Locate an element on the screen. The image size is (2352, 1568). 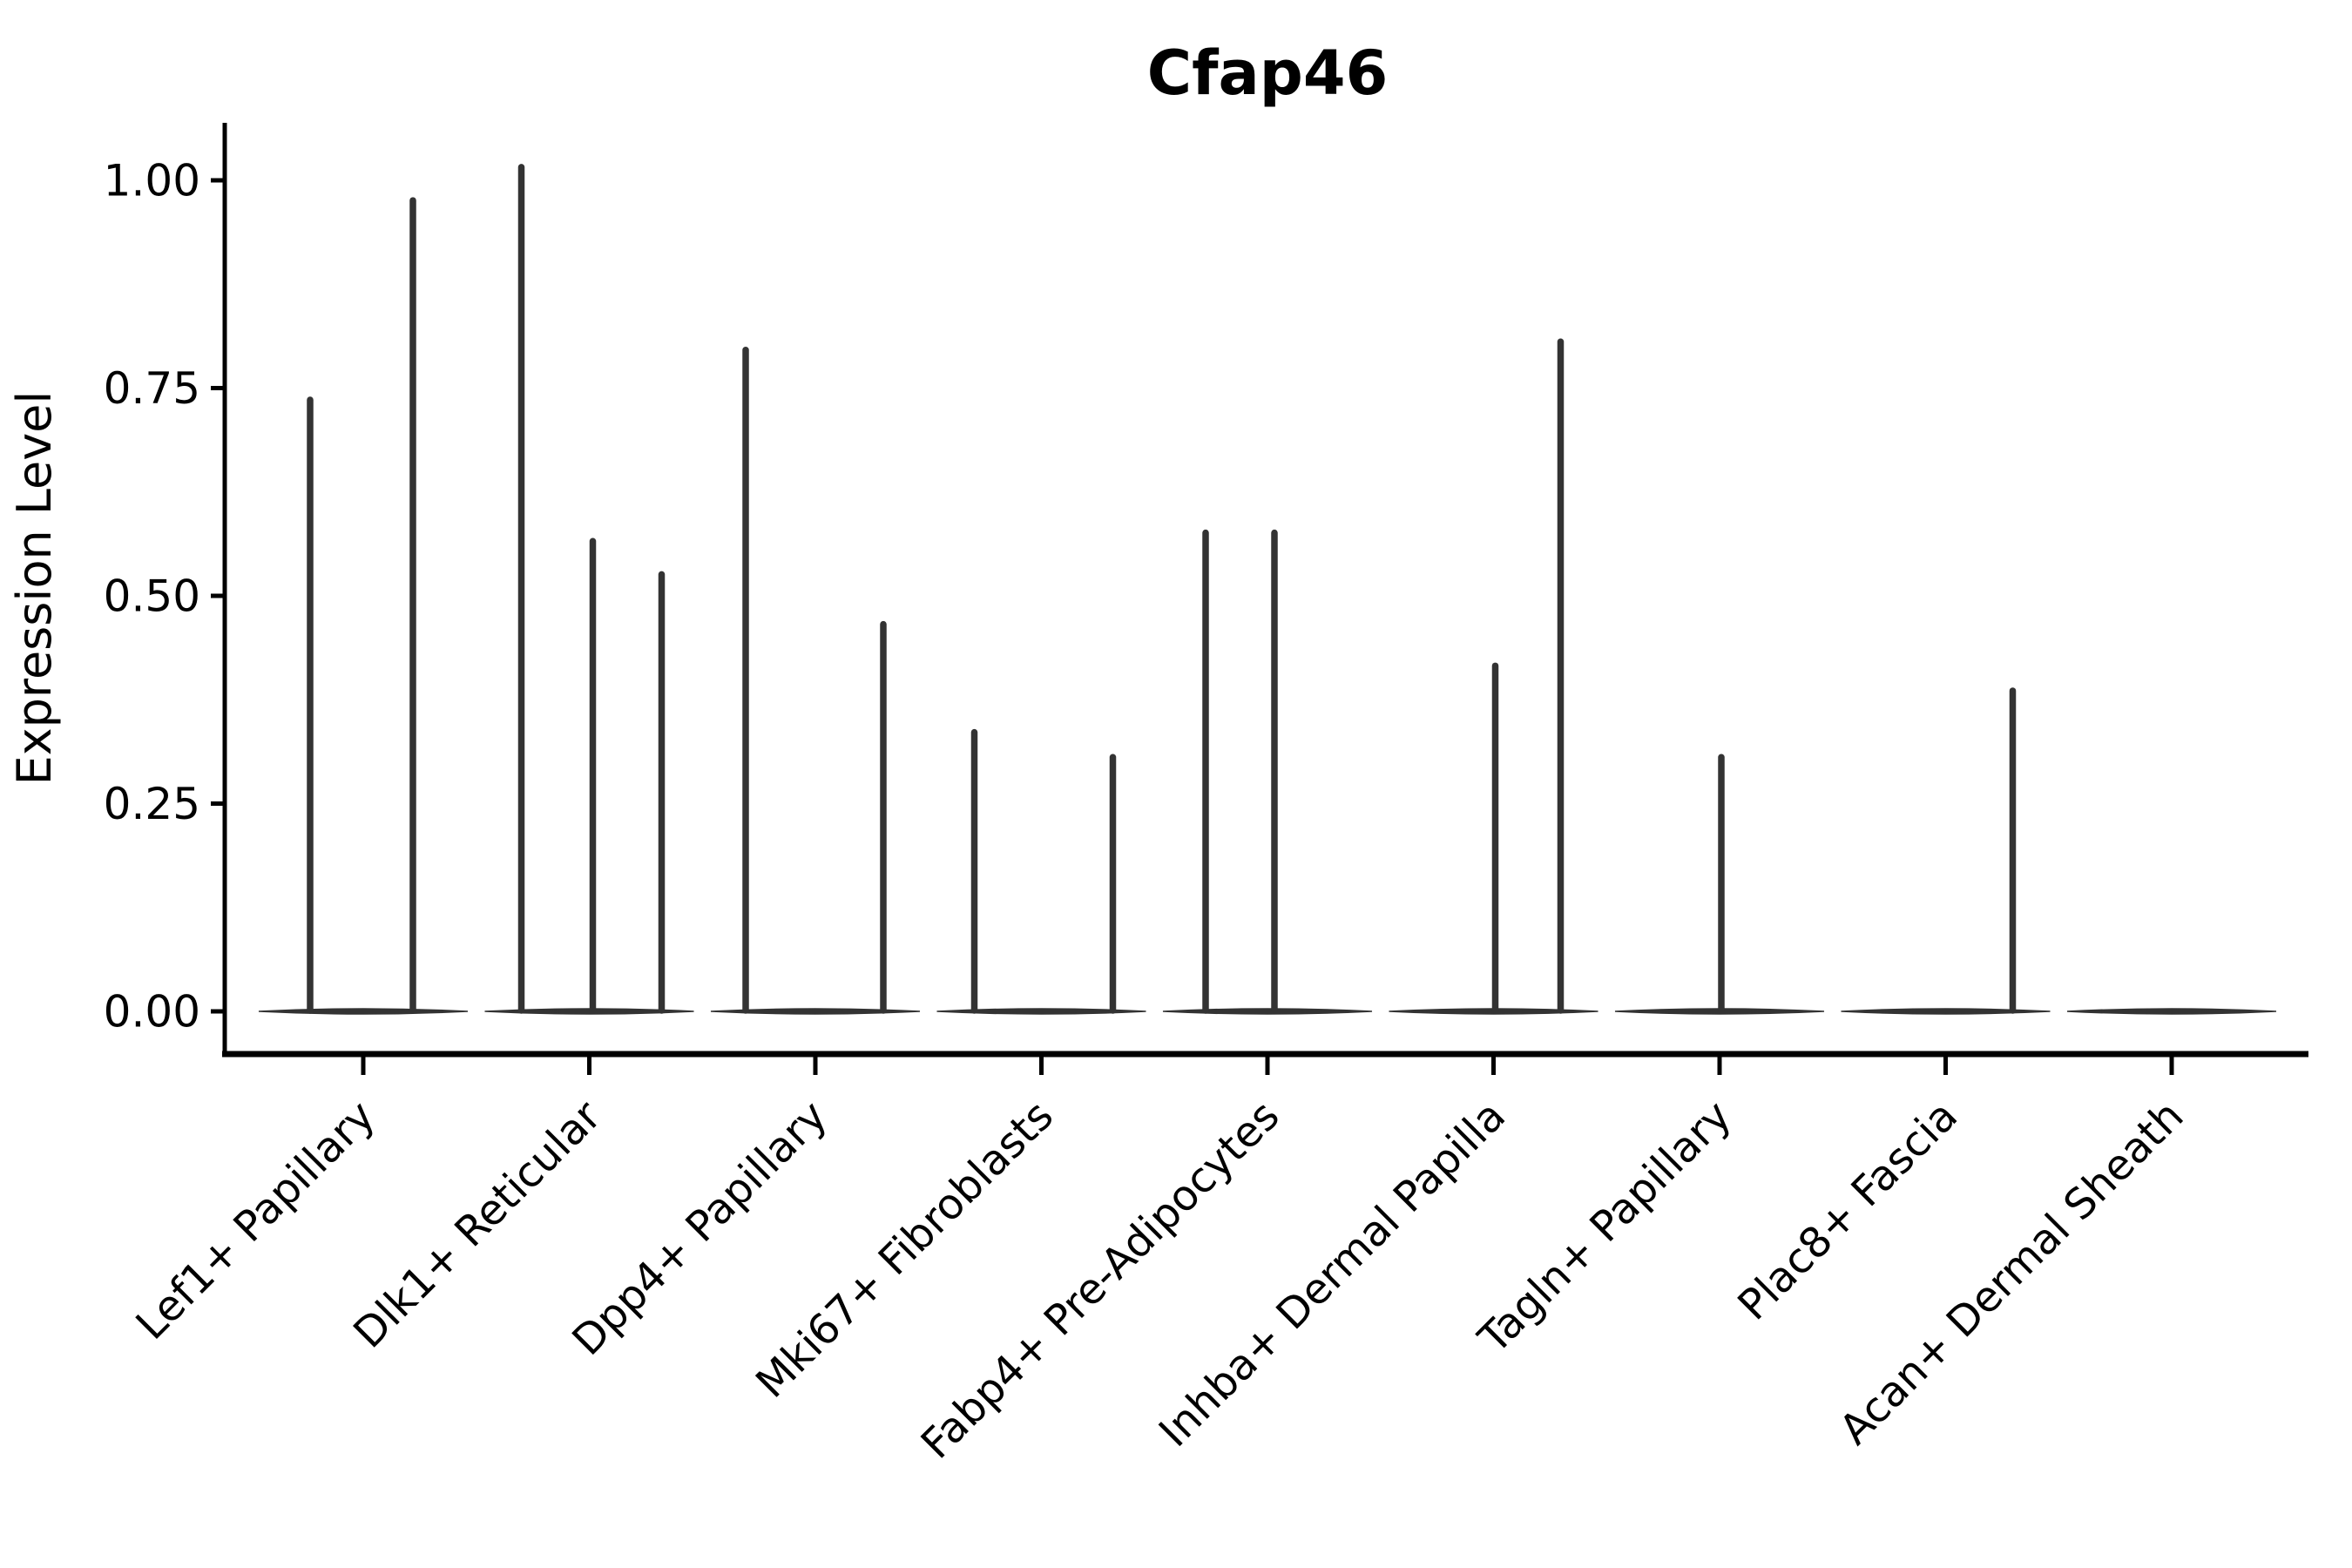
x-tick-label: Dlk1+ Reticular is located at coordinates (477, 1225).